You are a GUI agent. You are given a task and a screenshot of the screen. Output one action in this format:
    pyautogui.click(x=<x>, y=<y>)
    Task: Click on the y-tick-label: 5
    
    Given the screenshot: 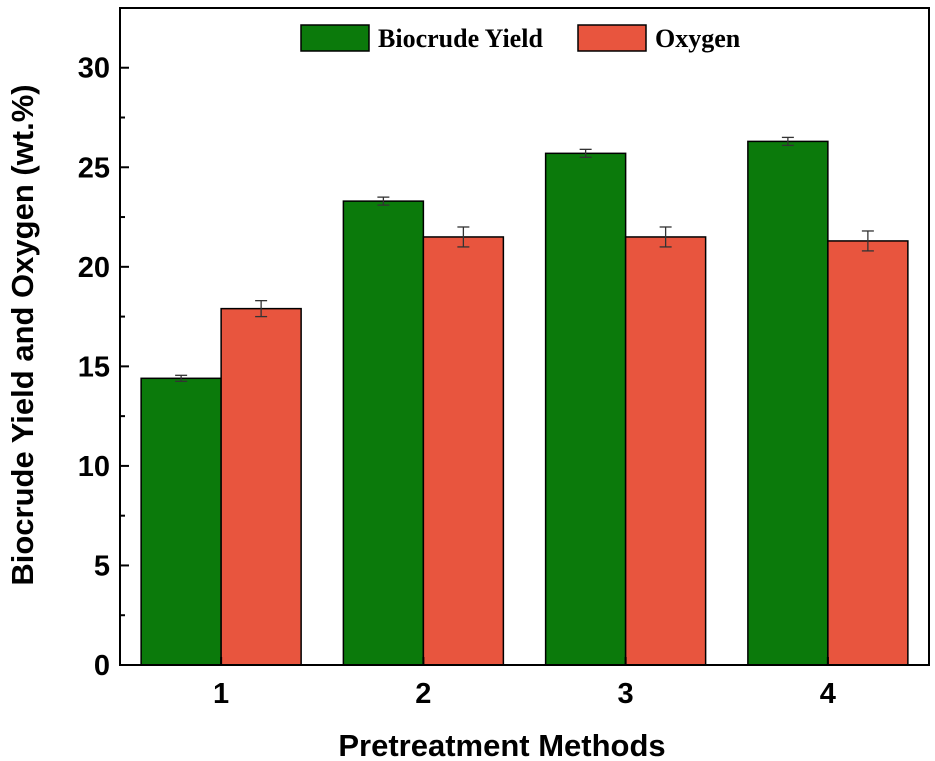 What is the action you would take?
    pyautogui.click(x=102, y=566)
    